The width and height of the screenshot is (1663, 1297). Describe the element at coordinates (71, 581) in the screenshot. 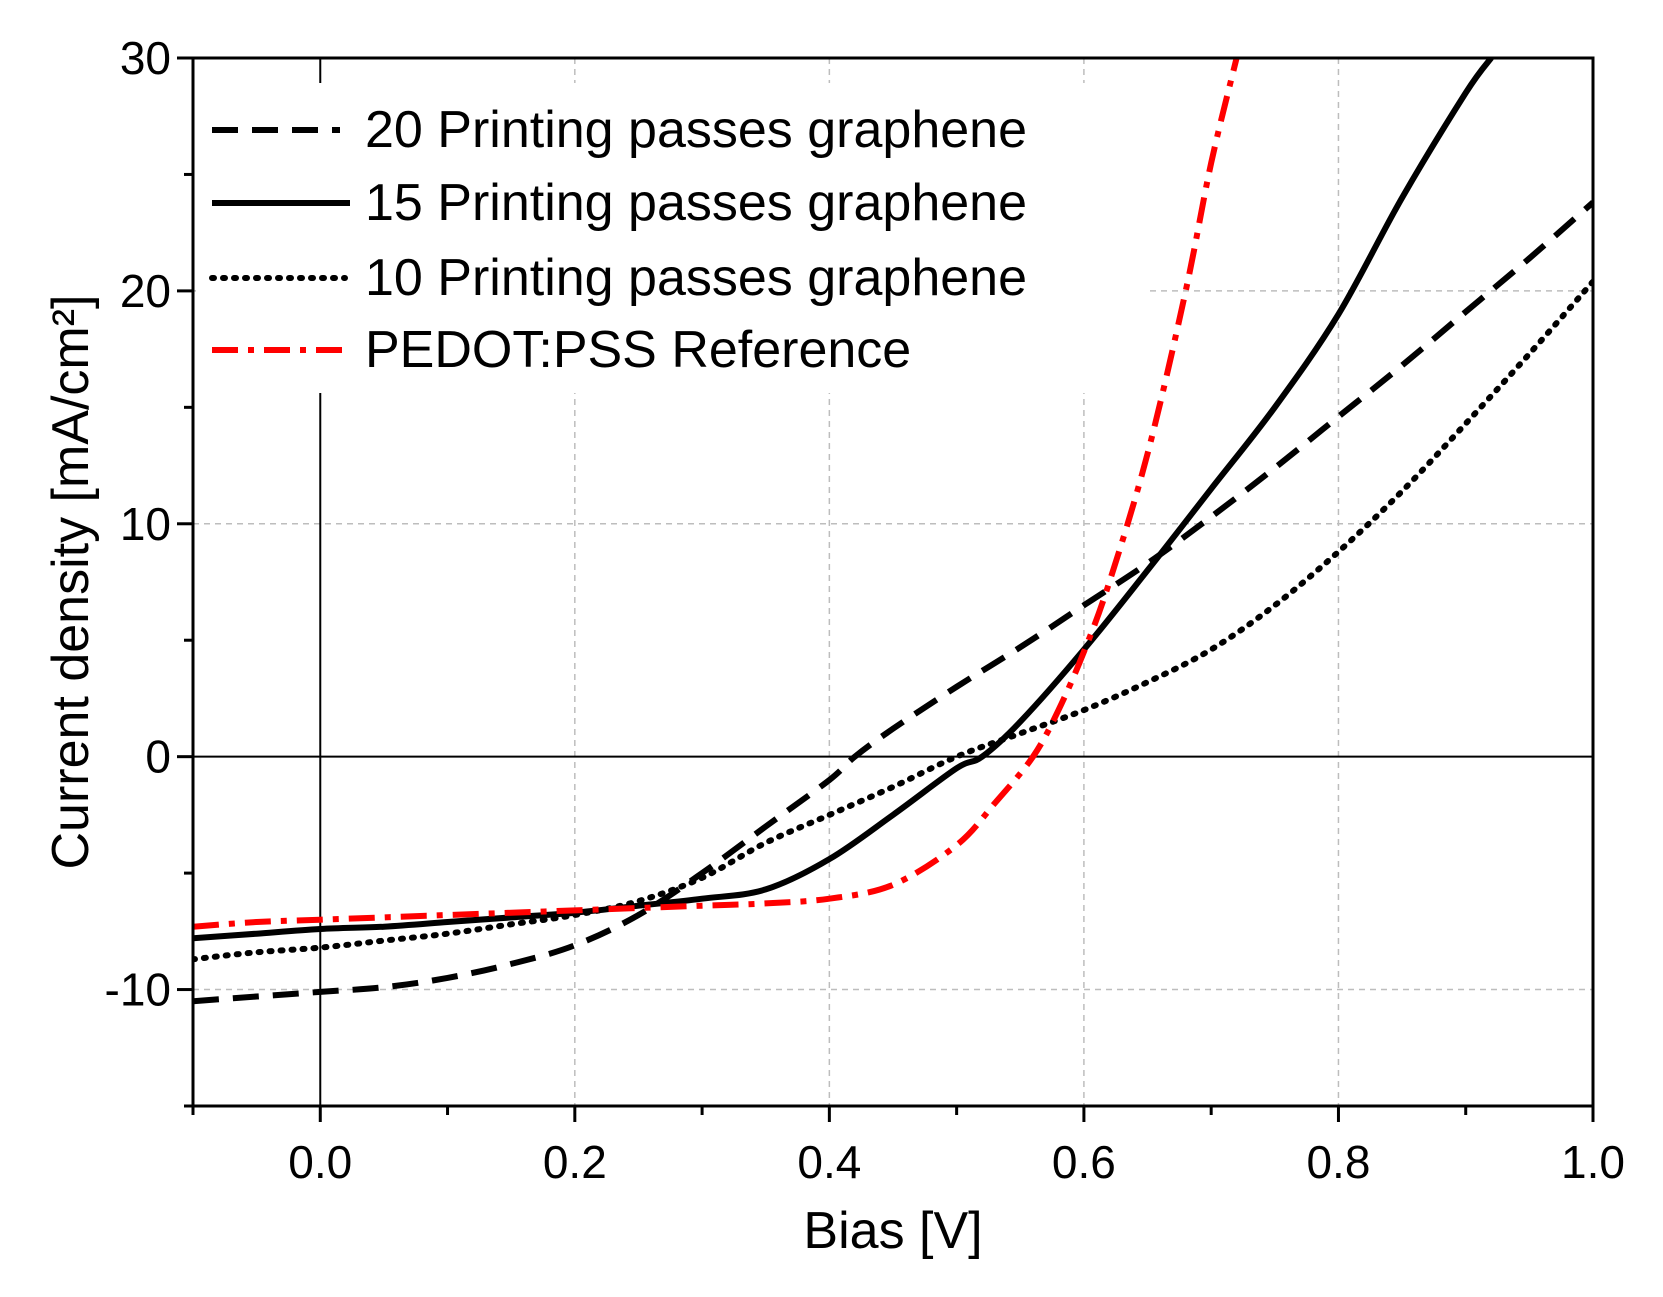

I see `y-axis-title: Current density [mA/cm²]` at that location.